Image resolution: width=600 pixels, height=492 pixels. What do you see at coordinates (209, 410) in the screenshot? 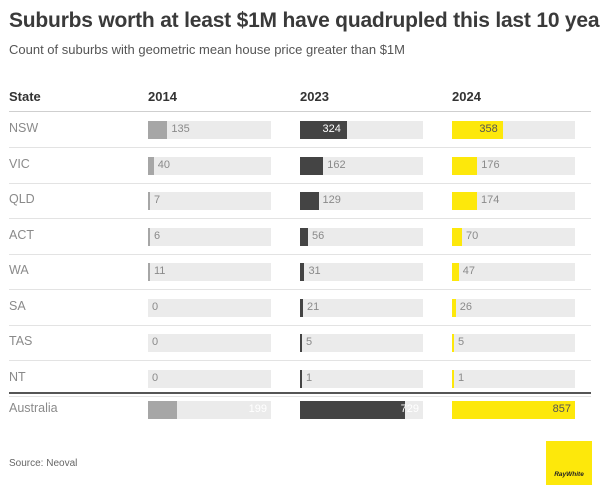
I see `bar-track-2014: 199` at bounding box center [209, 410].